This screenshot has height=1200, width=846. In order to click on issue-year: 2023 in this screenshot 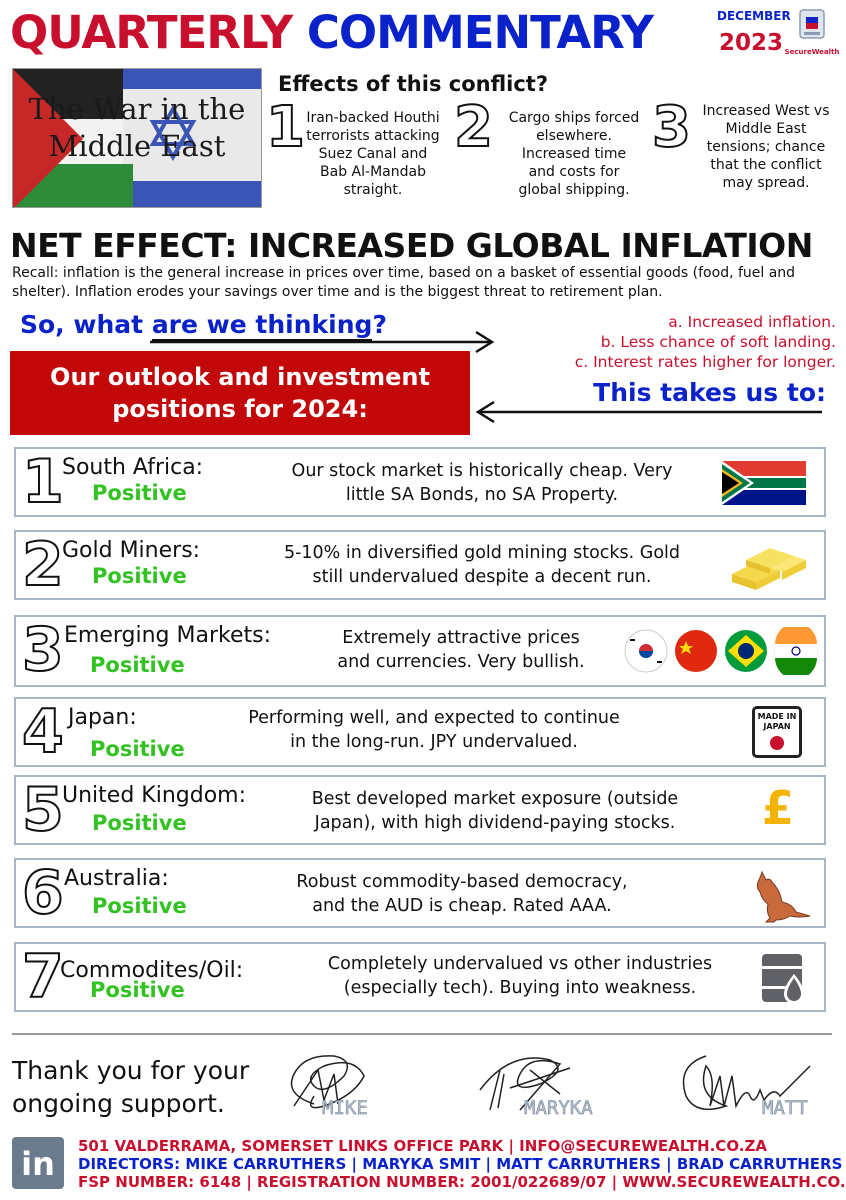, I will do `click(751, 43)`.